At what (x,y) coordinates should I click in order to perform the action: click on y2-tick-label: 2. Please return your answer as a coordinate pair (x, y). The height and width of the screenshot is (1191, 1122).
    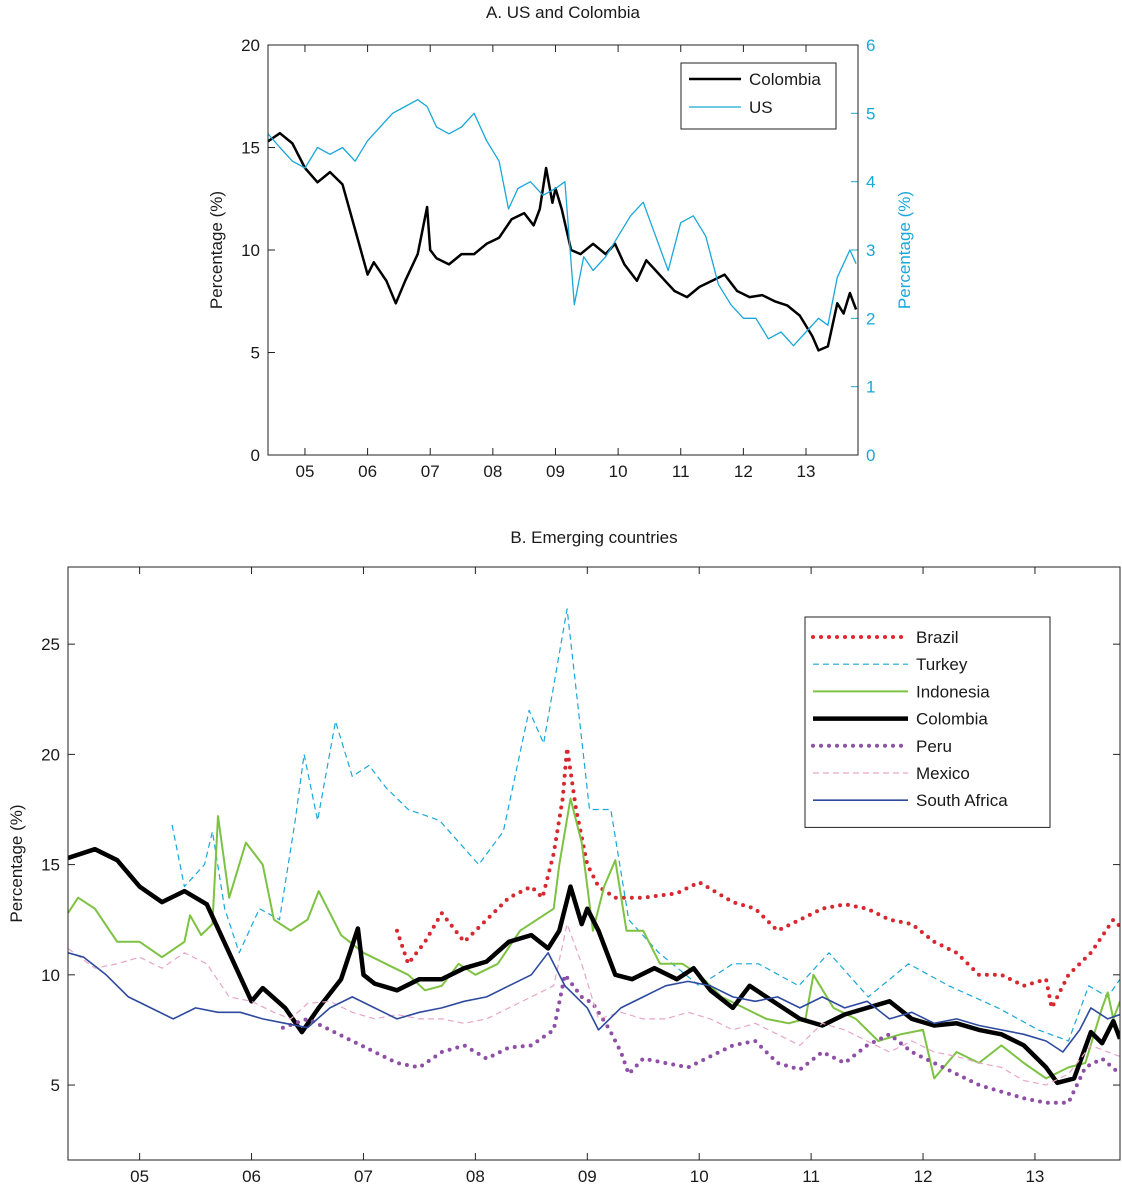
    Looking at the image, I should click on (870, 318).